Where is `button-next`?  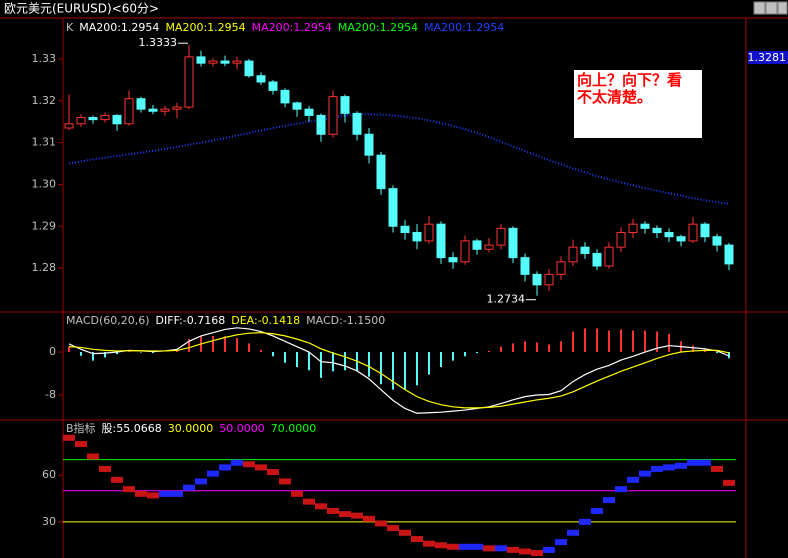
button-next is located at coordinates (771, 8).